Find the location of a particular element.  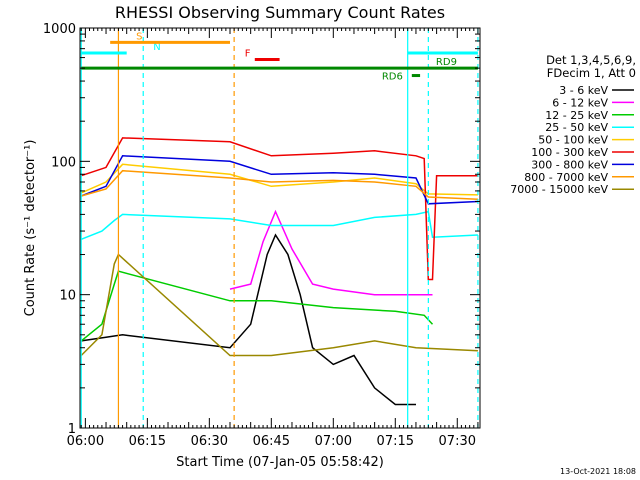

legend-label-1: 6 - 12 keV is located at coordinates (580, 102).